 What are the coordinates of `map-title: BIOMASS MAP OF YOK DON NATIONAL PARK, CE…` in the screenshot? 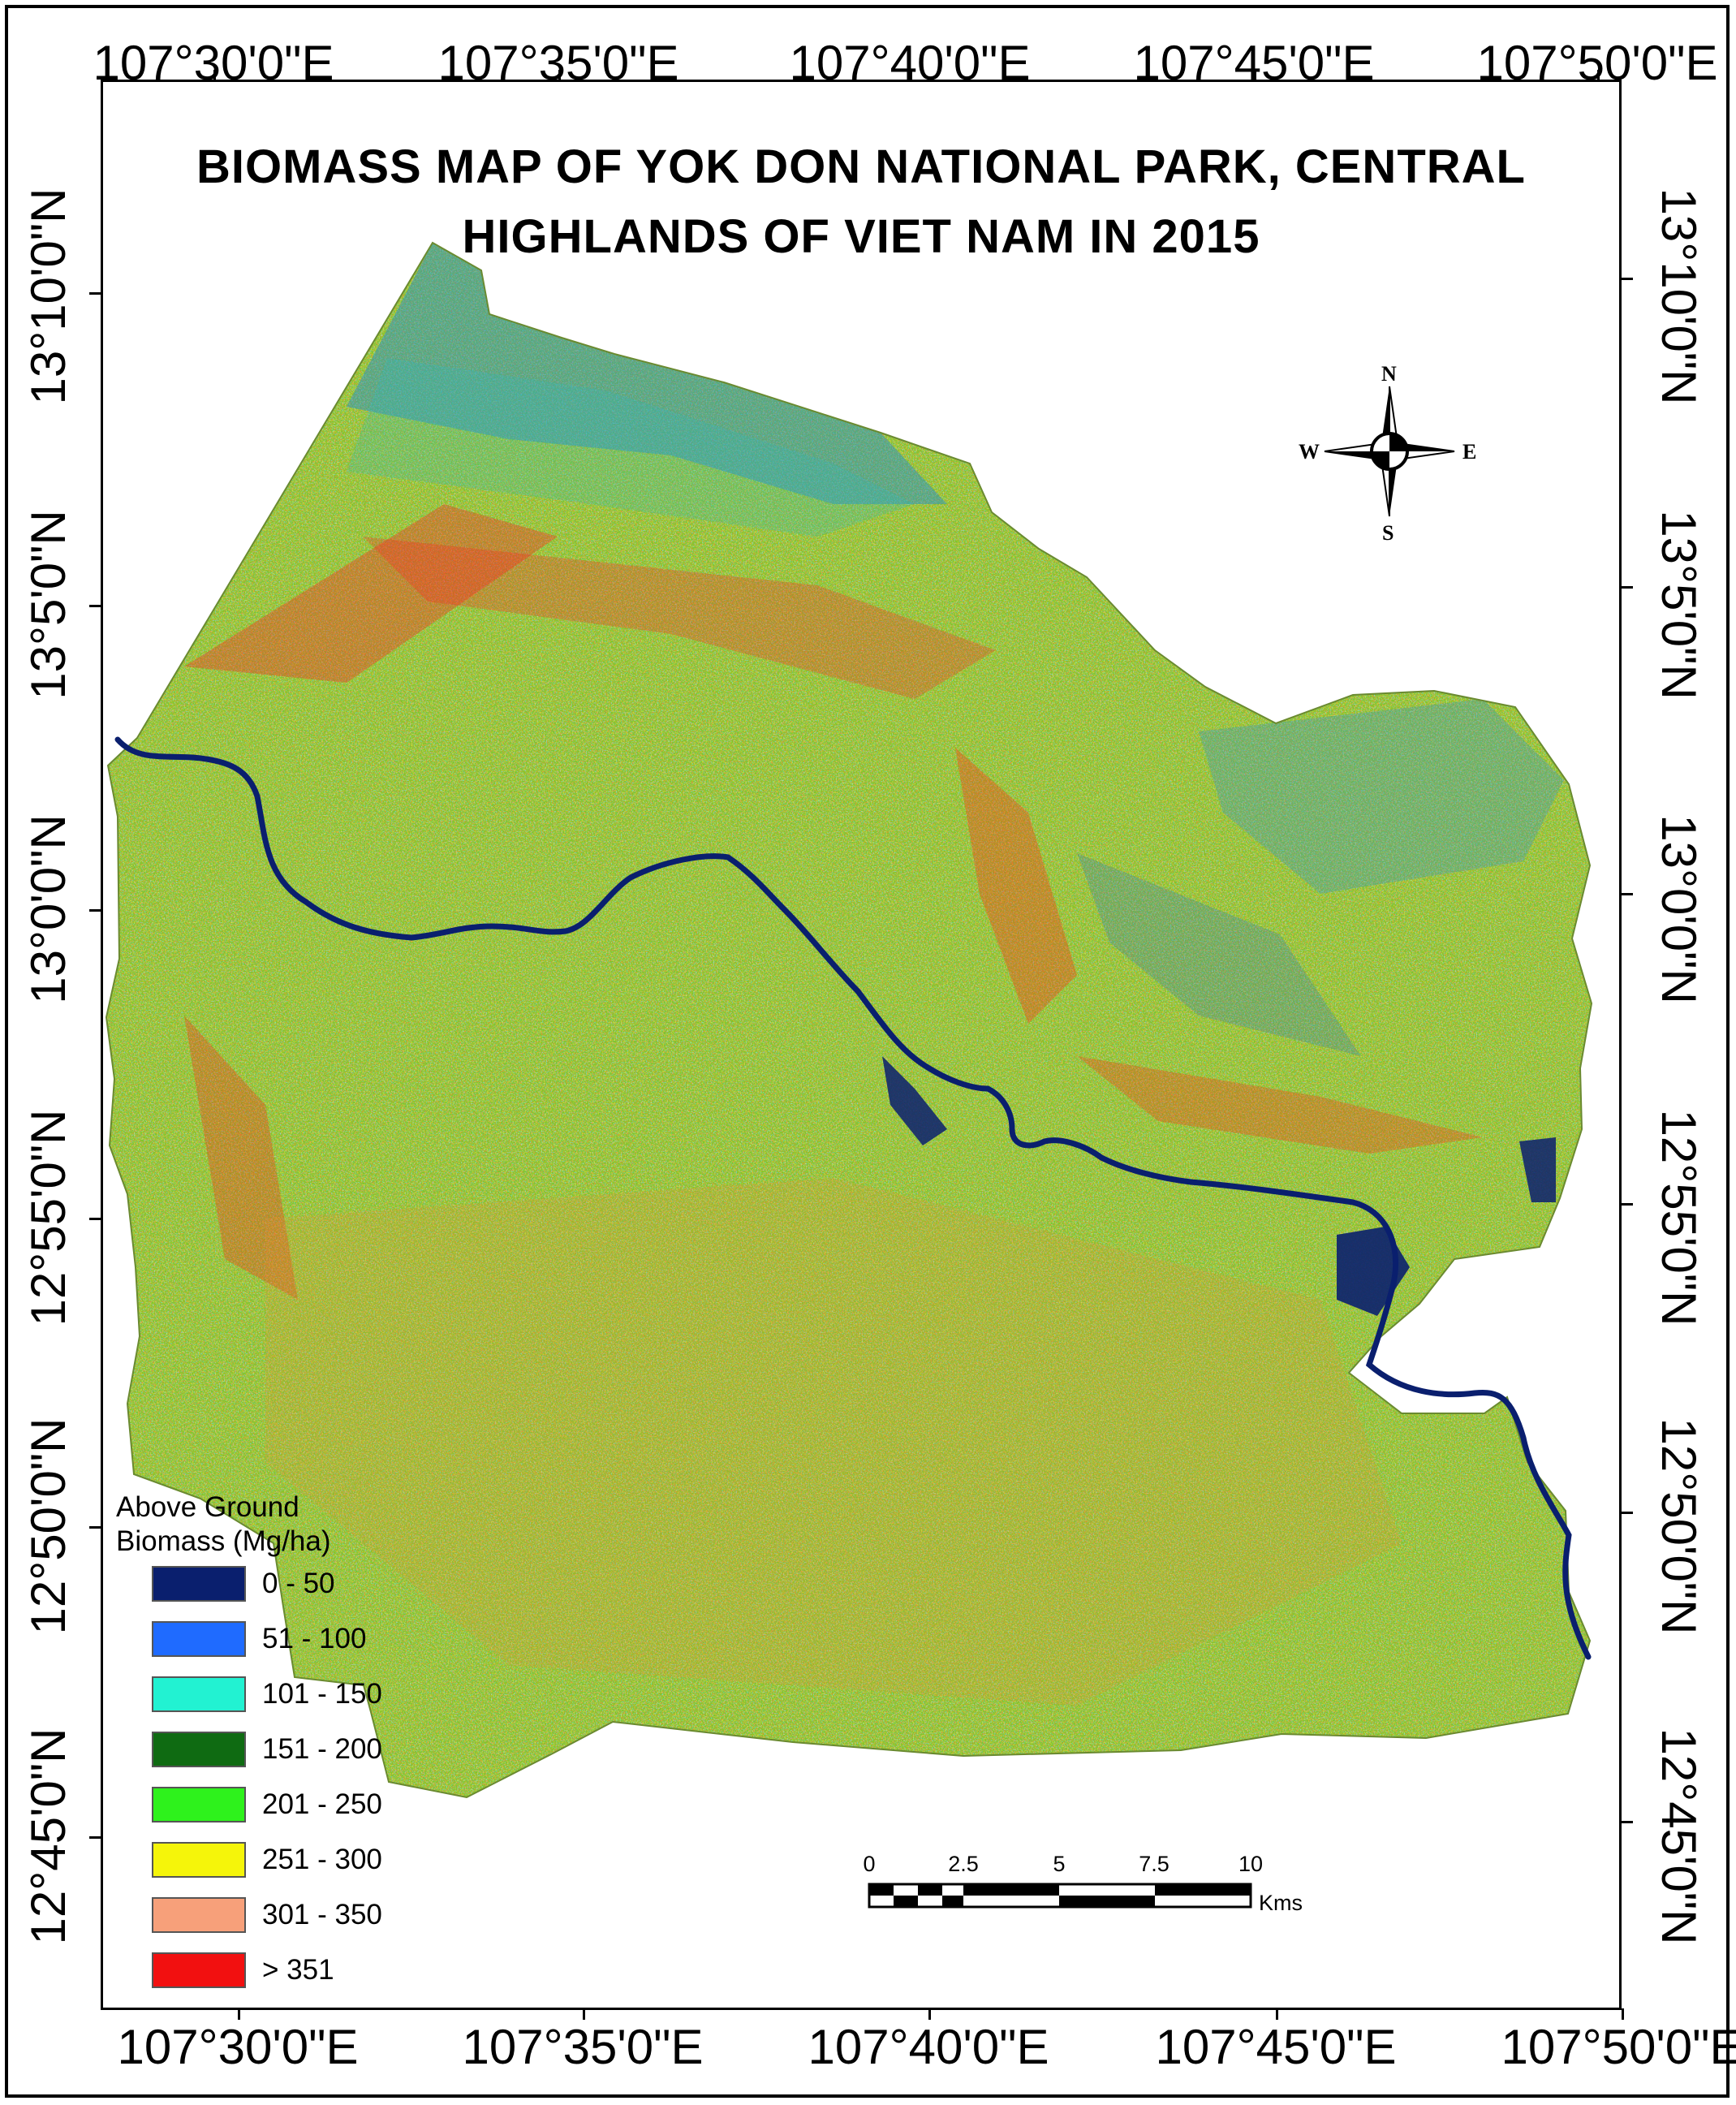 It's located at (861, 202).